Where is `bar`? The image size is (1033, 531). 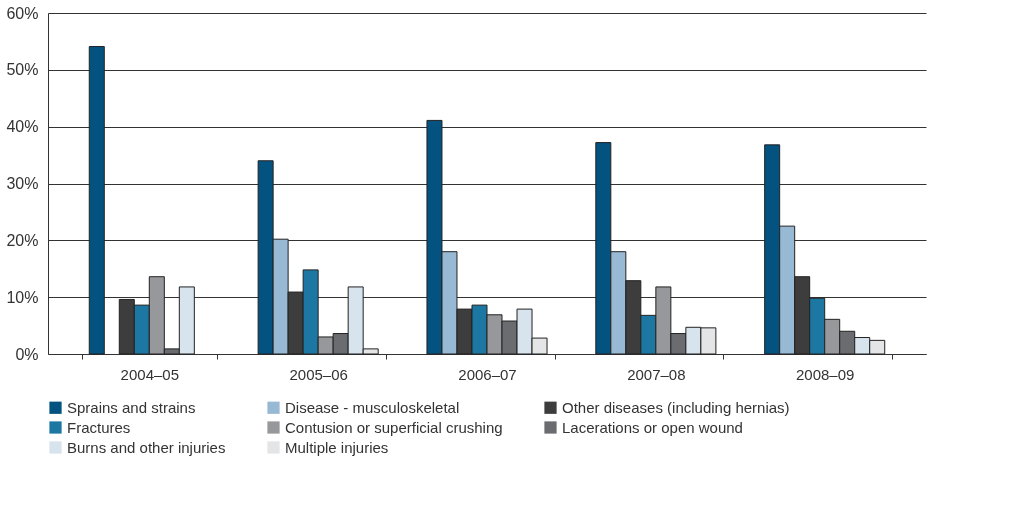 bar is located at coordinates (96, 200).